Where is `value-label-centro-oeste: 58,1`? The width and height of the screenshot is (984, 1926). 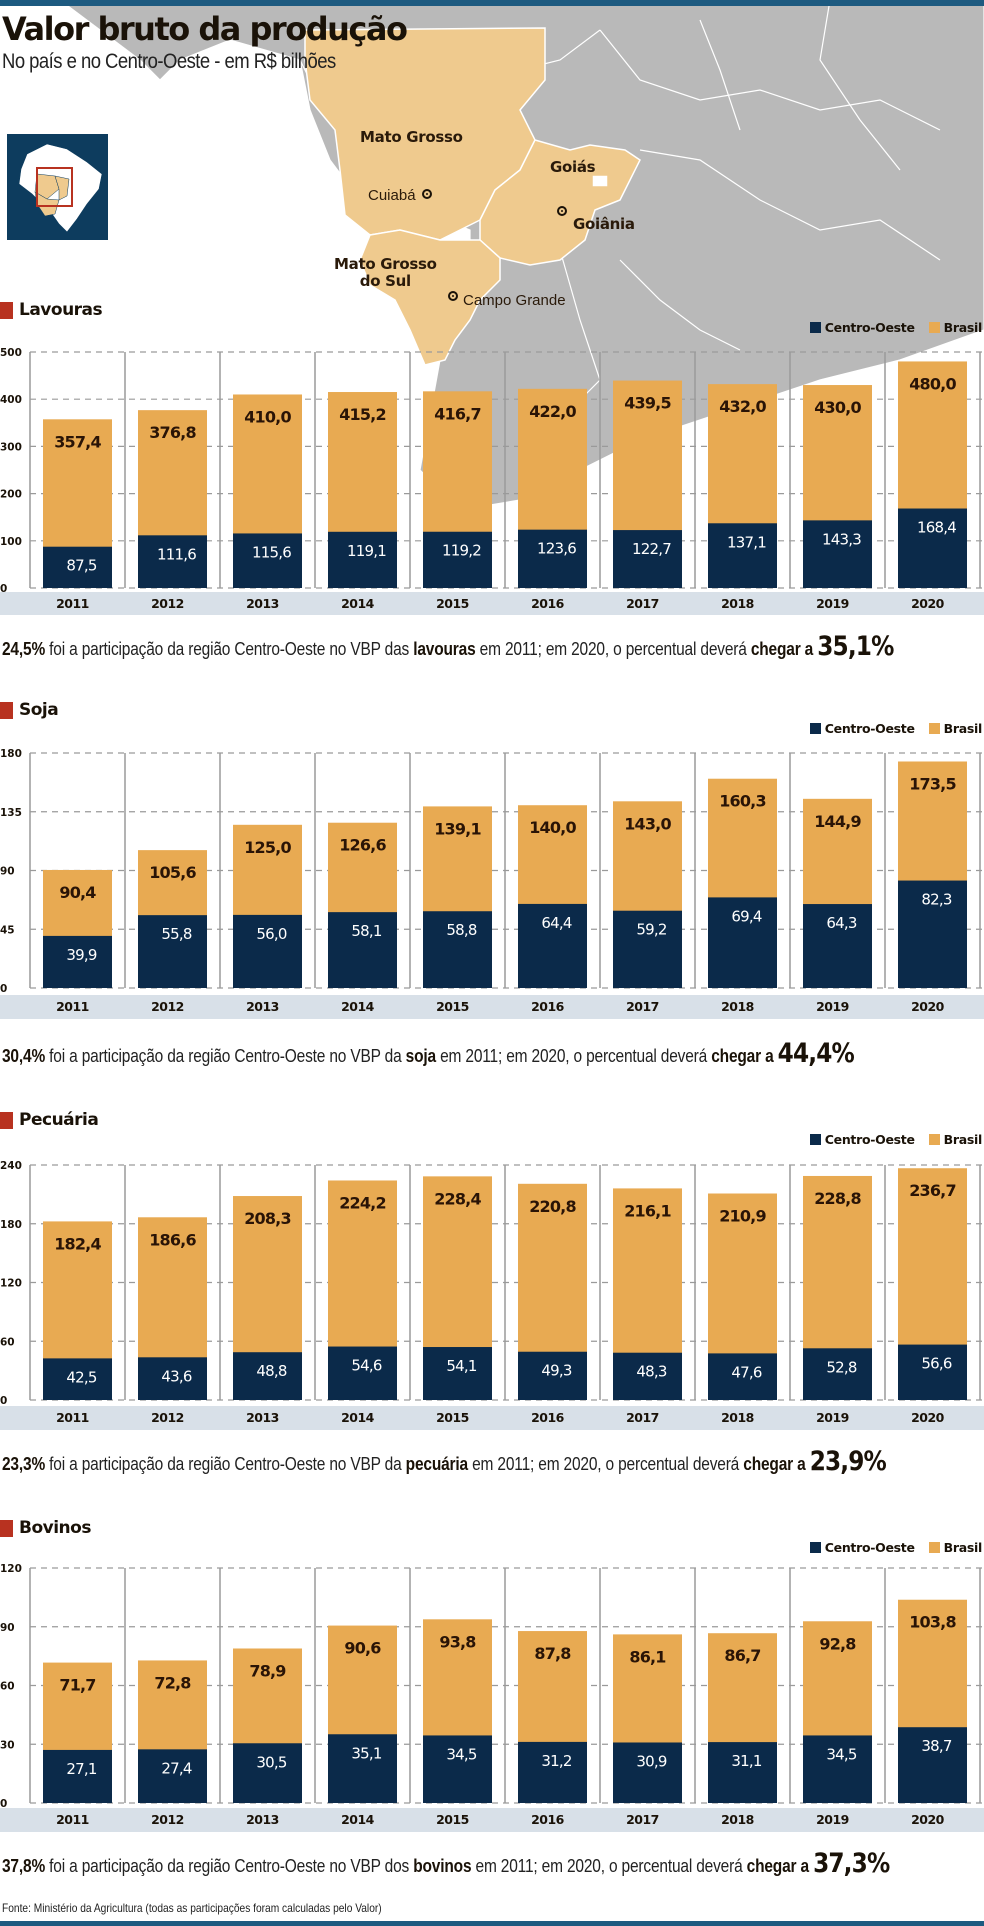 value-label-centro-oeste: 58,1 is located at coordinates (366, 931).